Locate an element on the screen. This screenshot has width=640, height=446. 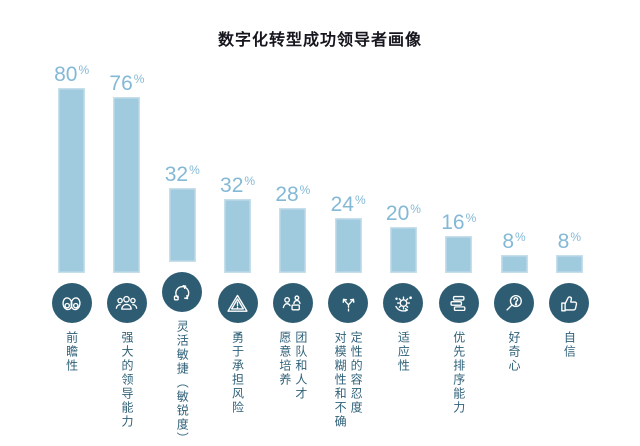
chart-column: 76% 强大的领导能力 is located at coordinates (126, 223).